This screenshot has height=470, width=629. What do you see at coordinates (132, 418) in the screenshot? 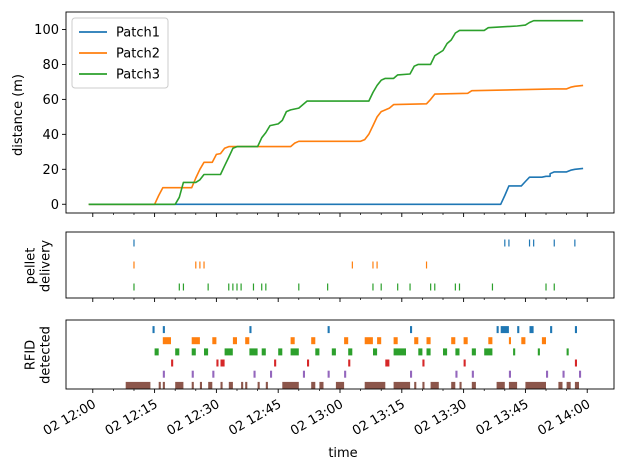
I see `x-tick-label: 02 12:15` at bounding box center [132, 418].